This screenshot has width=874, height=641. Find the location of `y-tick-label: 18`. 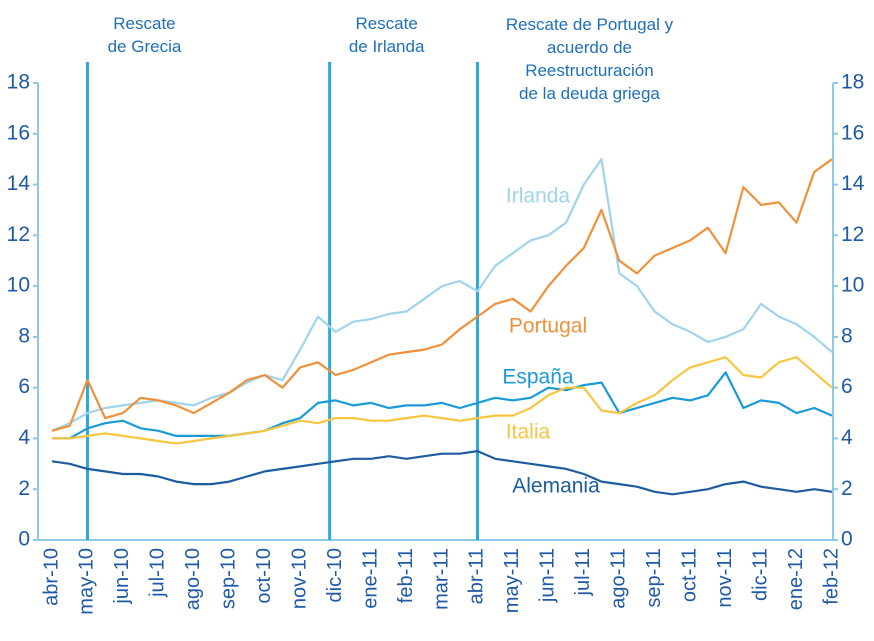

y-tick-label: 18 is located at coordinates (18, 82).